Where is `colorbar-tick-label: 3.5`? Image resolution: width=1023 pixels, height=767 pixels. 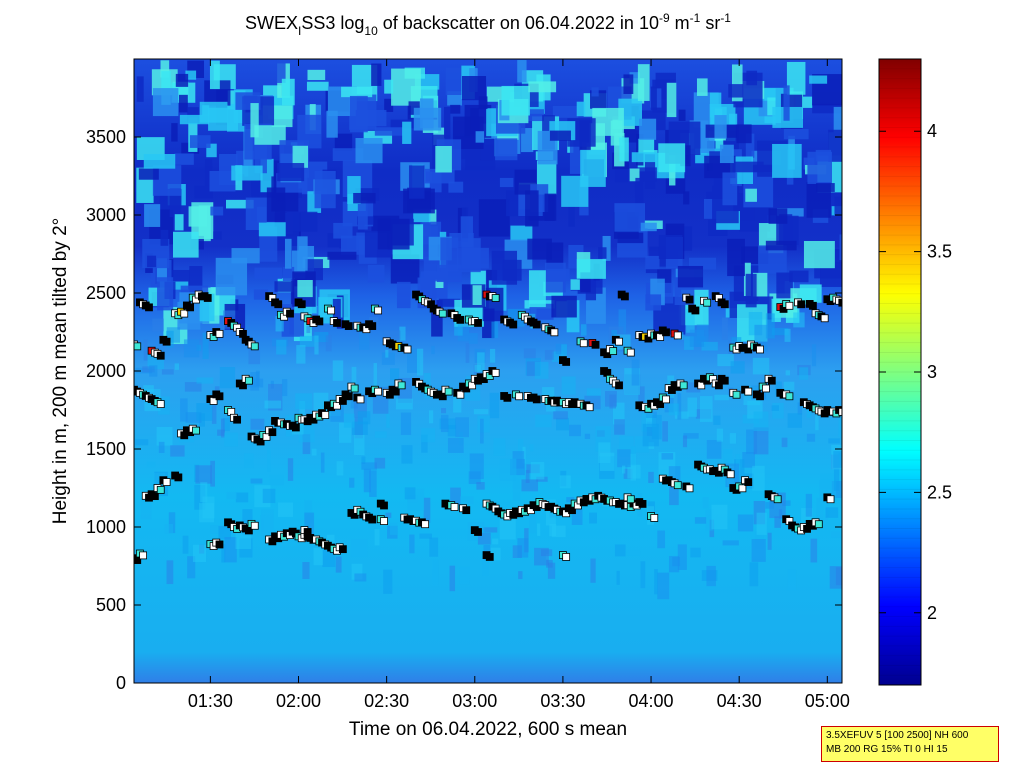 colorbar-tick-label: 3.5 is located at coordinates (939, 252).